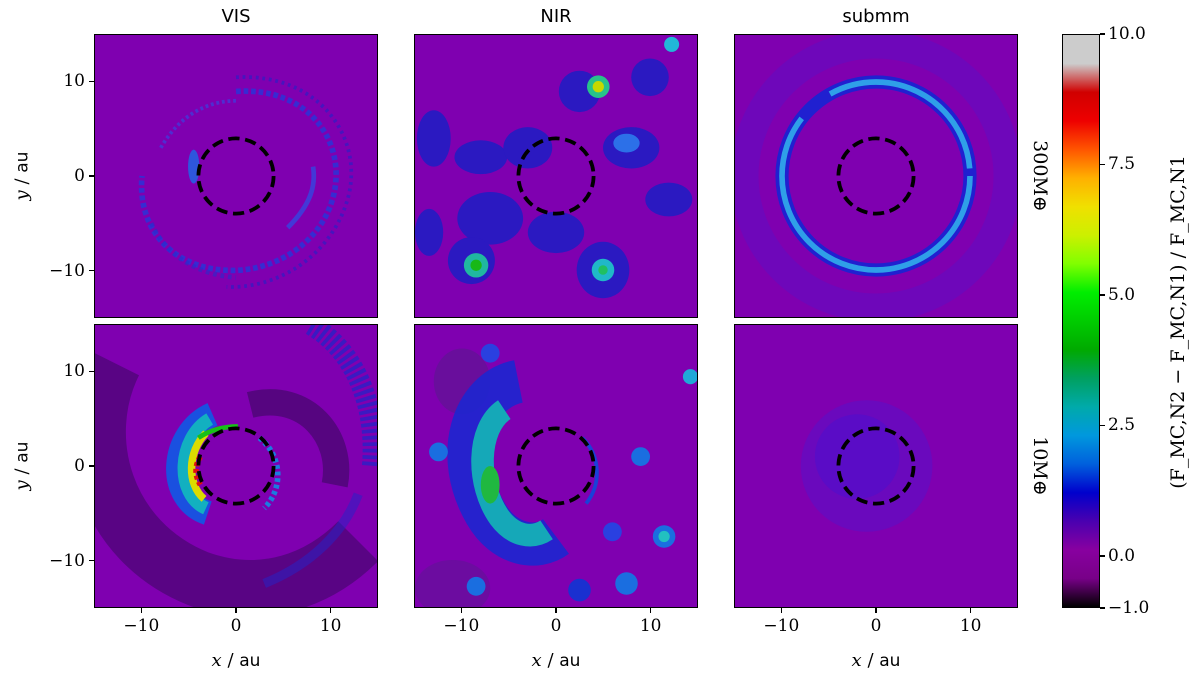  What do you see at coordinates (22, 176) in the screenshot?
I see `y-axis-label-top: y / au` at bounding box center [22, 176].